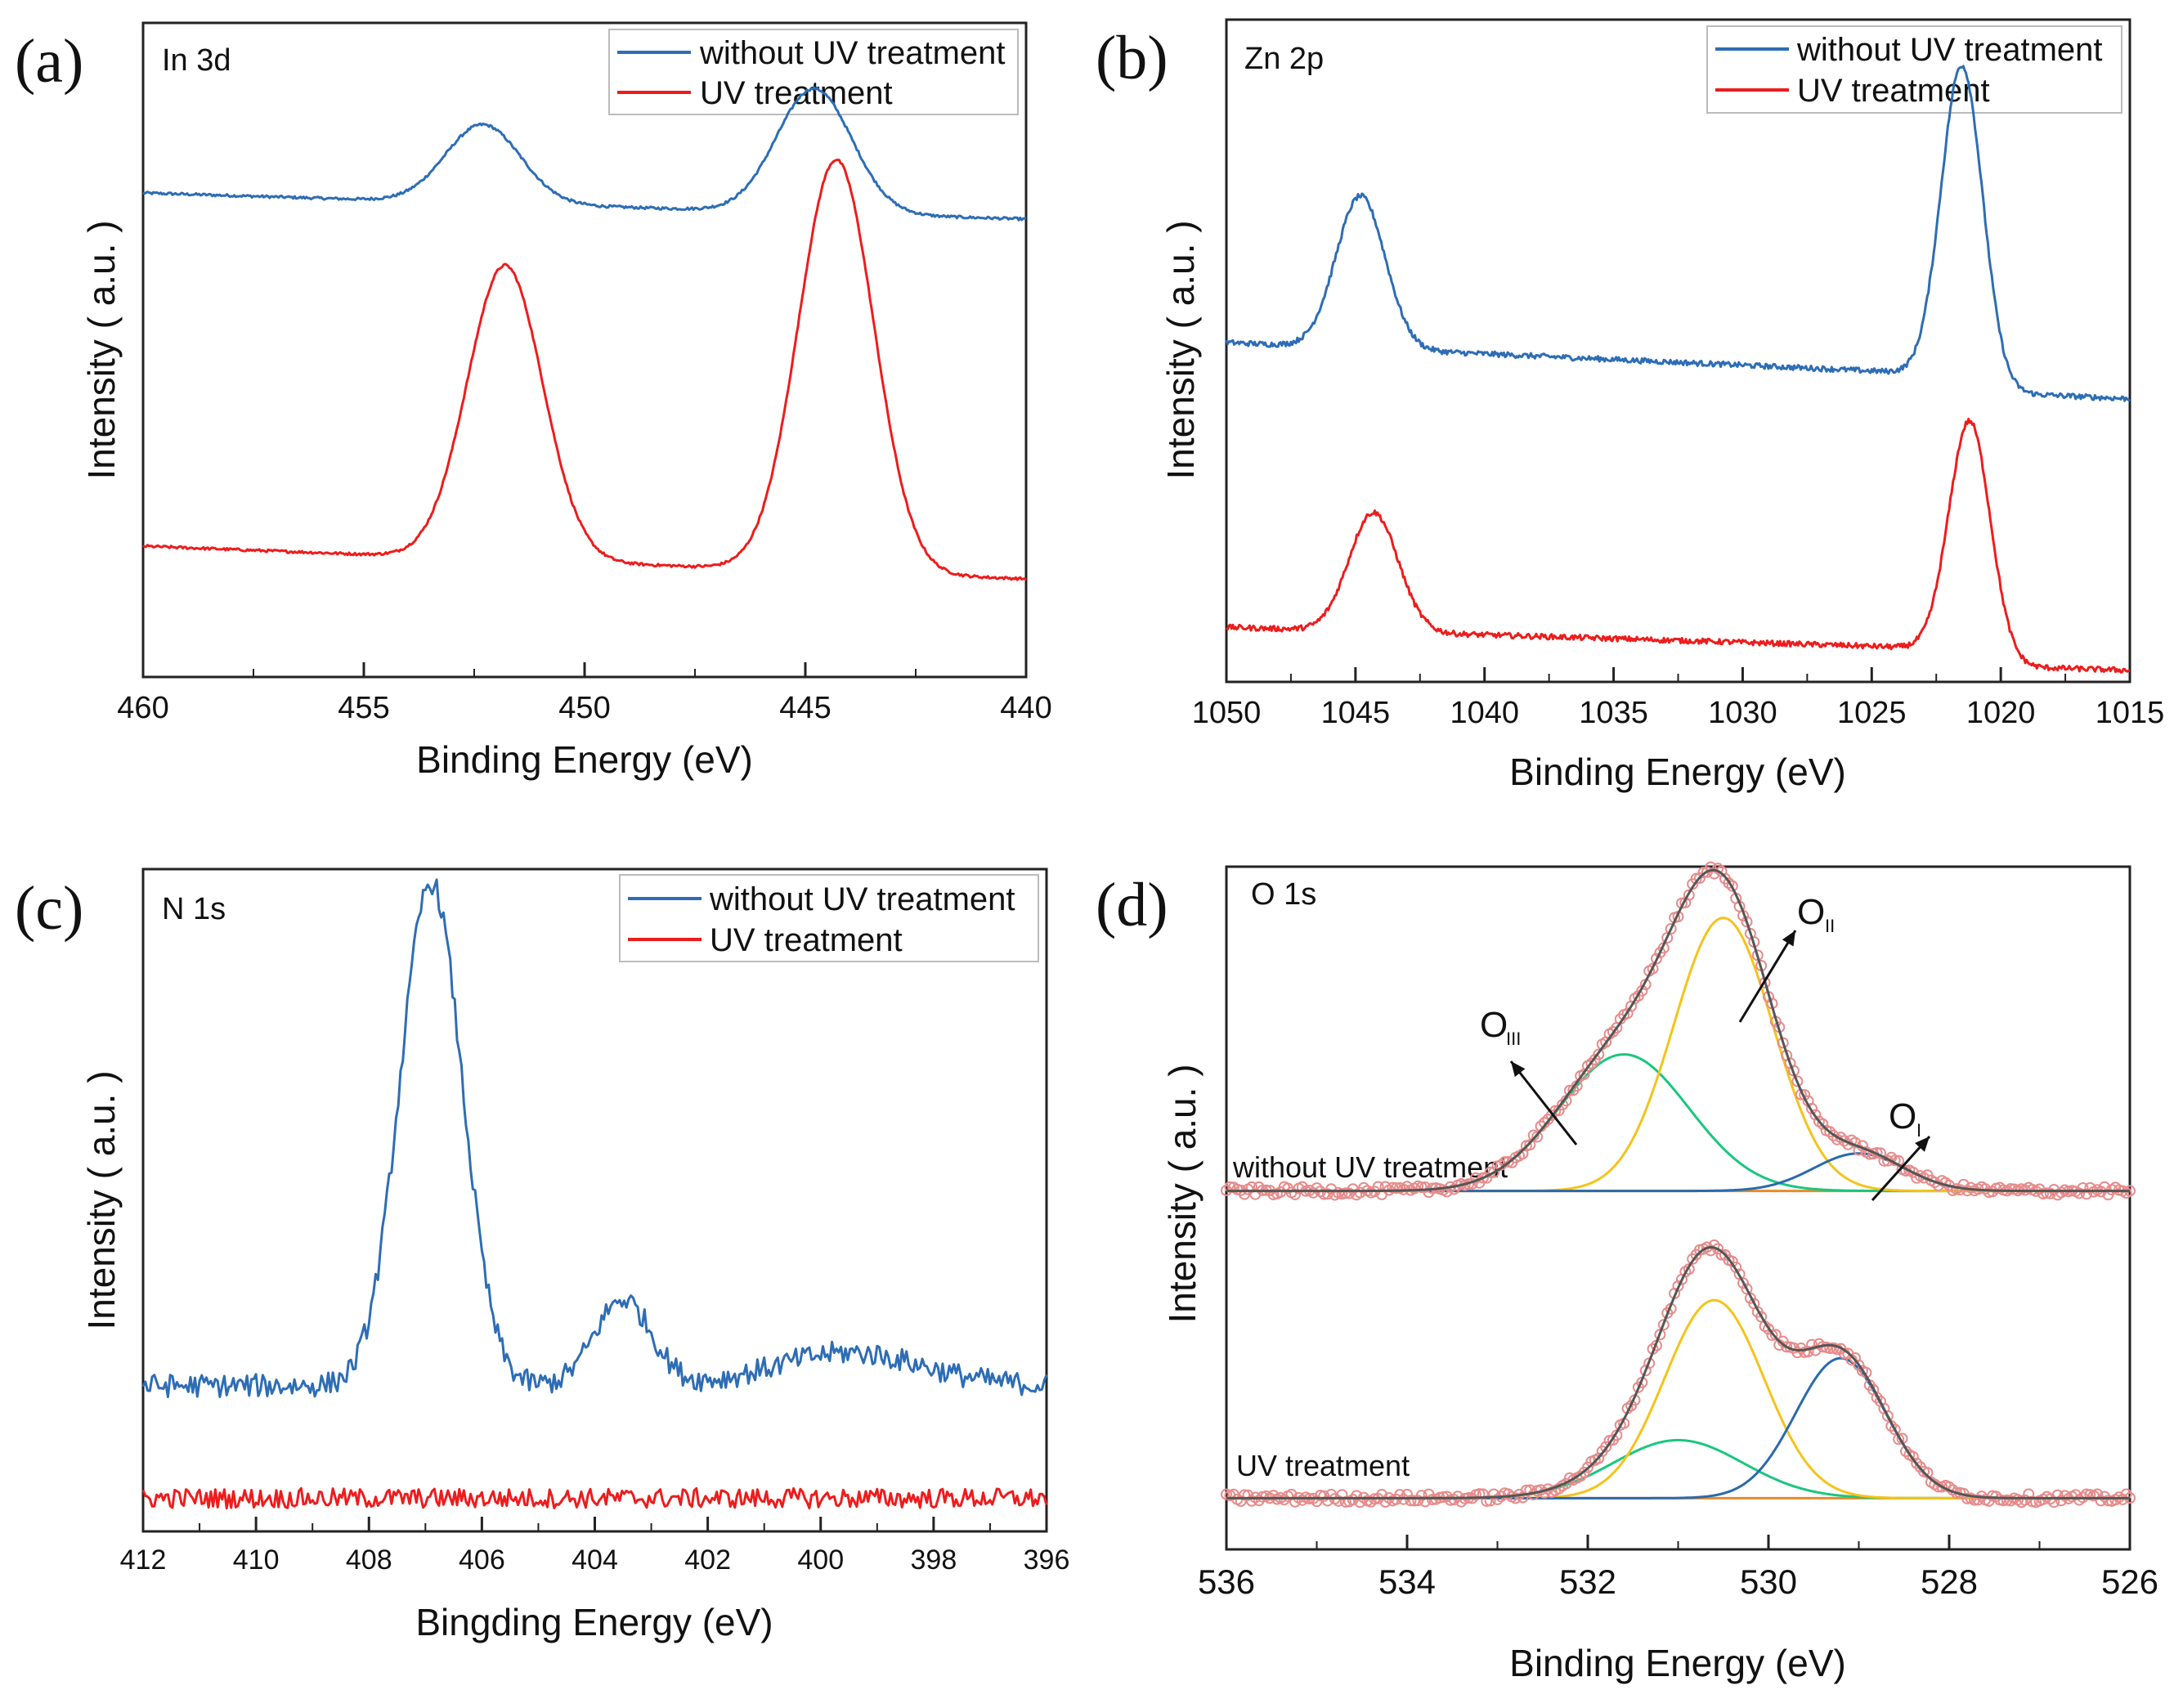 The width and height of the screenshot is (2174, 1708). What do you see at coordinates (1484, 713) in the screenshot?
I see `panel-b-tick-label: 1040` at bounding box center [1484, 713].